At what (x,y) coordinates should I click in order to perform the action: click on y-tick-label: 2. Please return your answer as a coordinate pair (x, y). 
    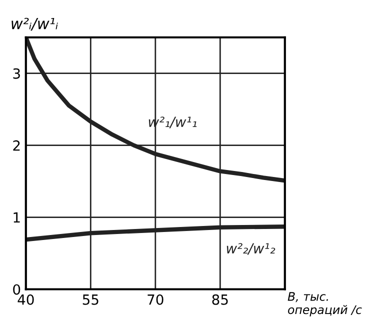
    Looking at the image, I should click on (16, 145).